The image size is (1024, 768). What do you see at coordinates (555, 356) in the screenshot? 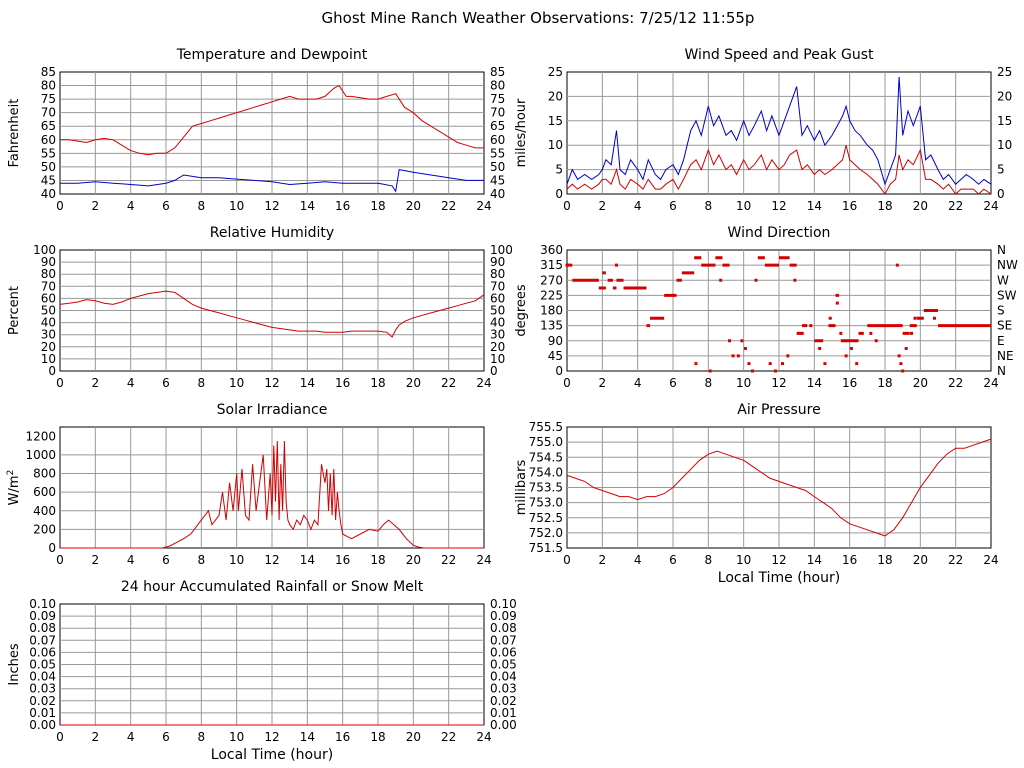
I see `y-tick-label: 45` at bounding box center [555, 356].